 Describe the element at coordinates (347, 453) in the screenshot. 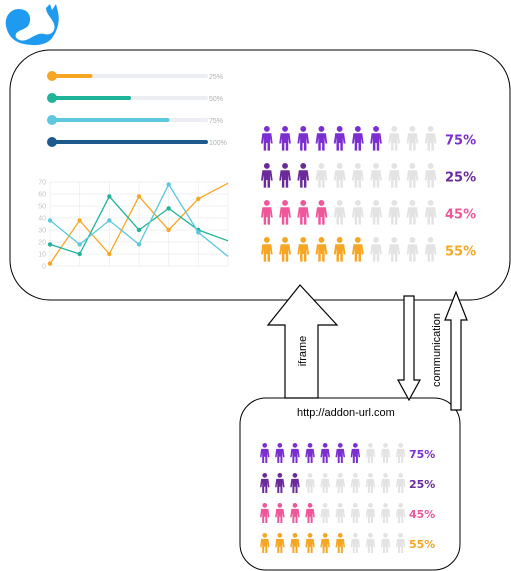

I see `pictograph-row: 75%` at that location.